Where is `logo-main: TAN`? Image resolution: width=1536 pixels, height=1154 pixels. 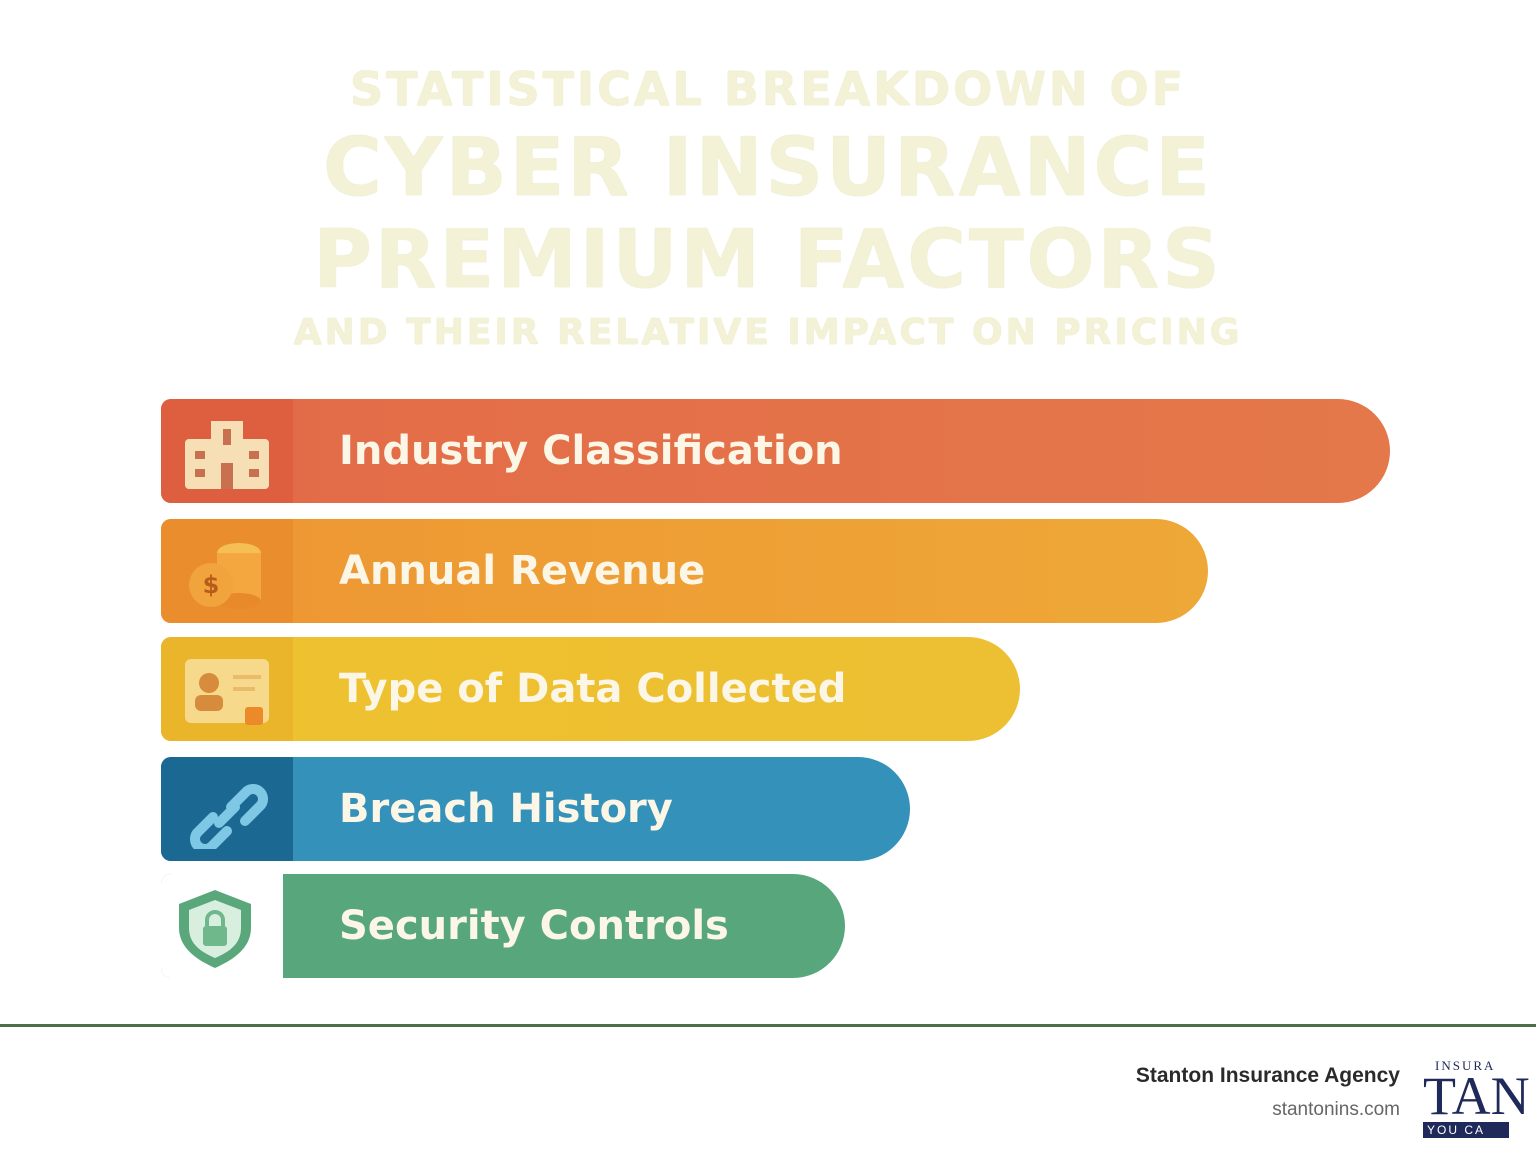 logo-main: TAN is located at coordinates (1476, 1096).